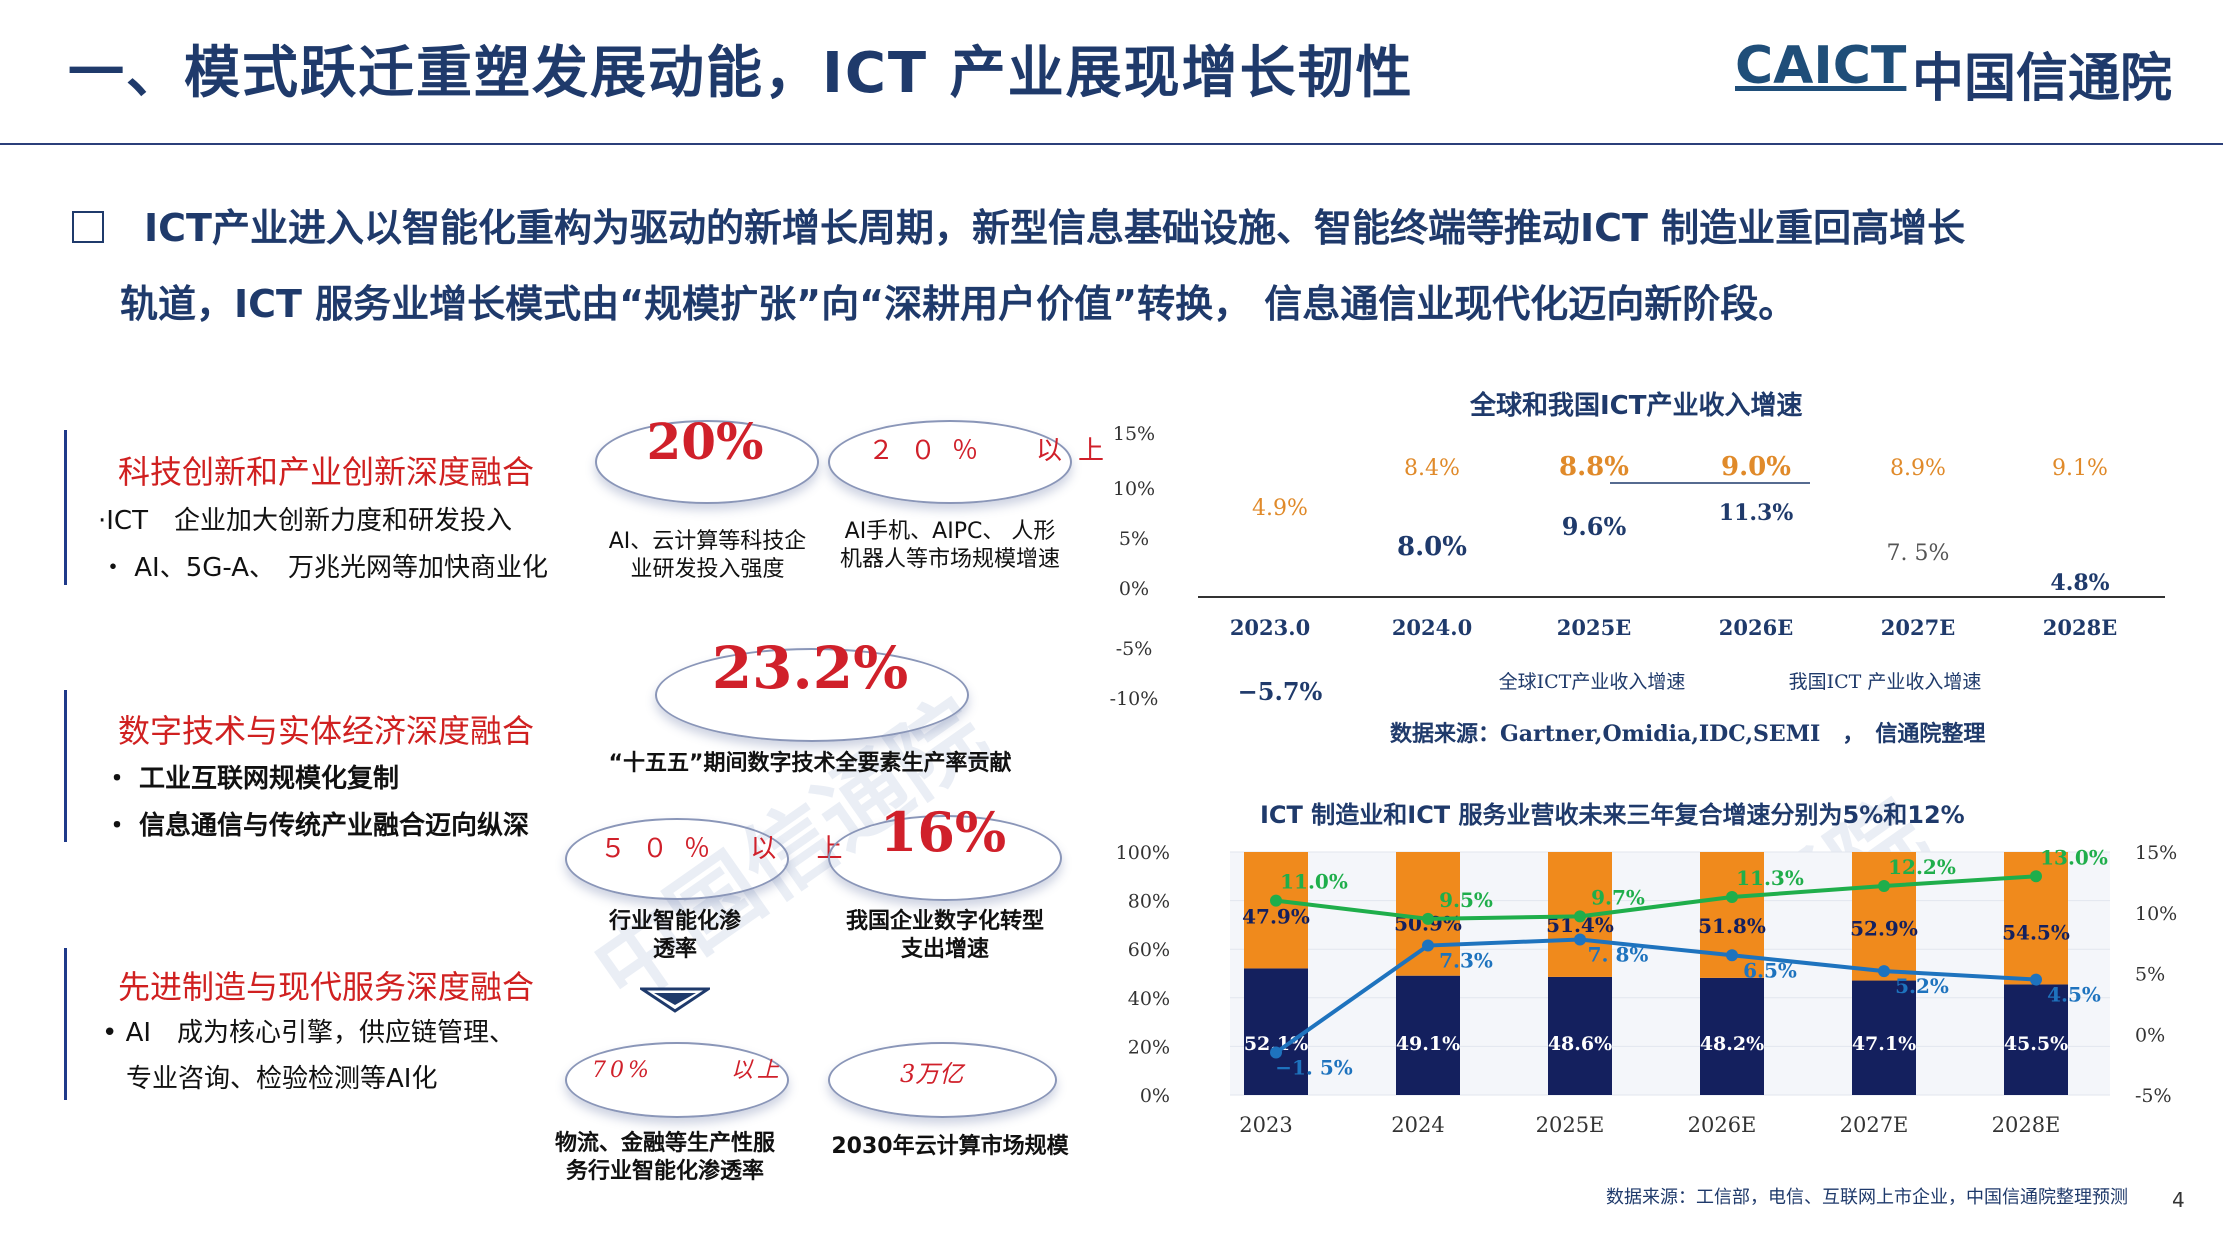 Image resolution: width=2223 pixels, height=1250 pixels. I want to click on chart2-x-tick: 2024, so click(1417, 1125).